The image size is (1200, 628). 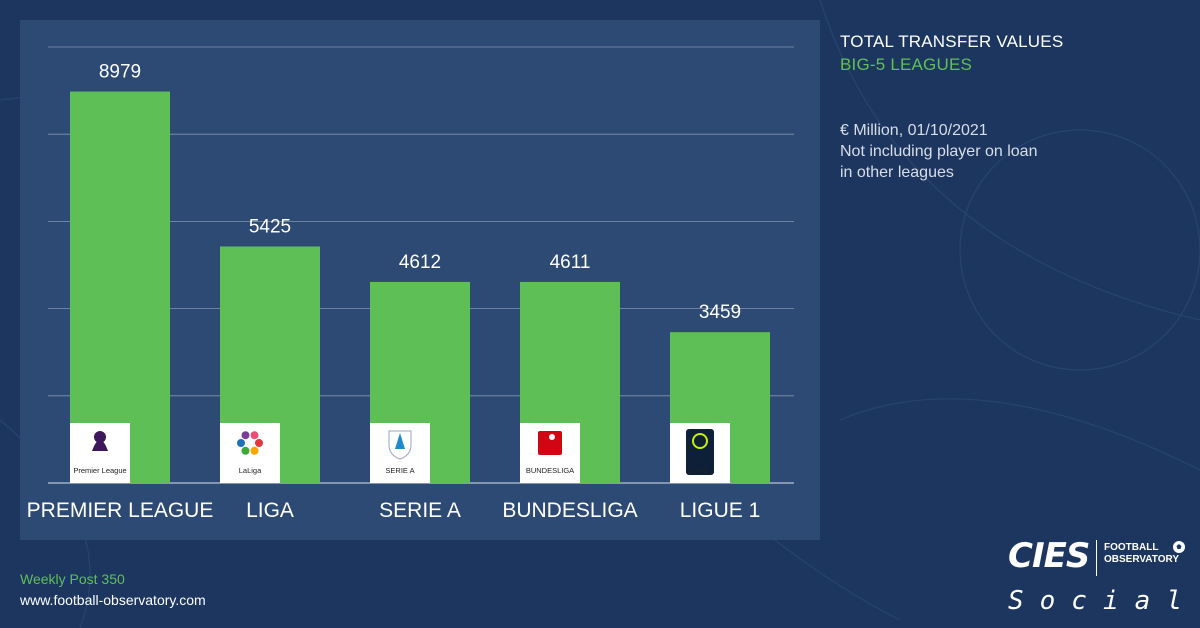 What do you see at coordinates (700, 470) in the screenshot?
I see `logo-caption: LIGUE 1` at bounding box center [700, 470].